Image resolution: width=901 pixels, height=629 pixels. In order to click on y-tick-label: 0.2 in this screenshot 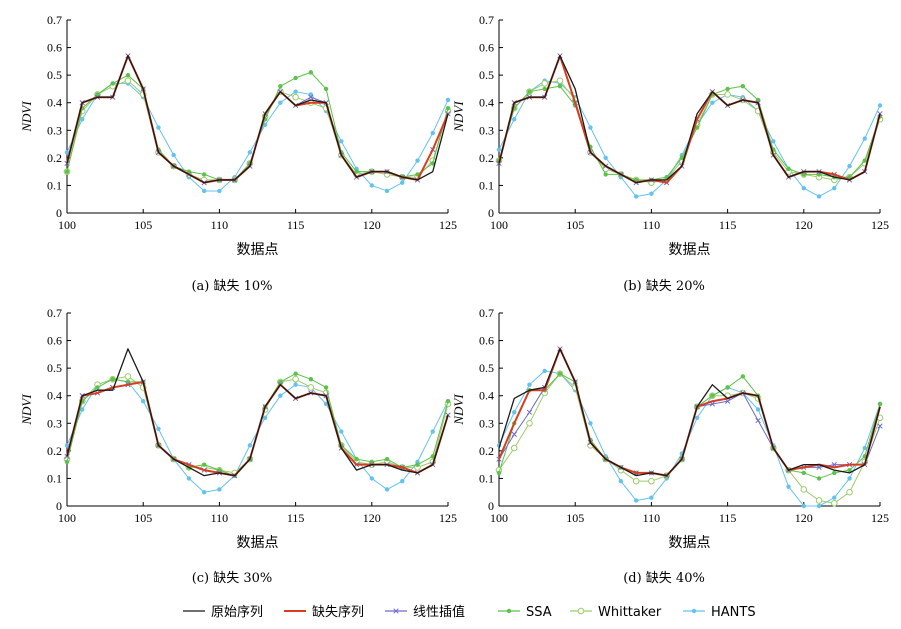, I will do `click(486, 451)`.